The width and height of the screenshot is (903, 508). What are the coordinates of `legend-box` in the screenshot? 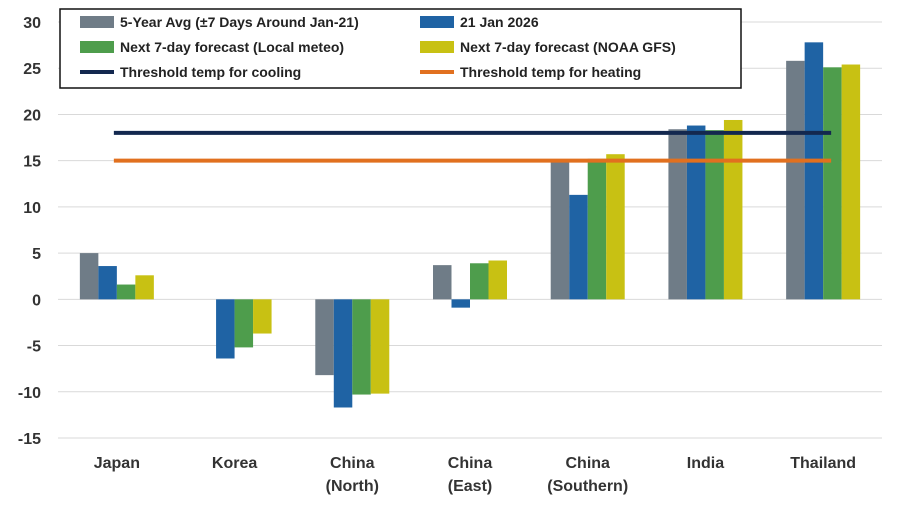 It's located at (400, 48).